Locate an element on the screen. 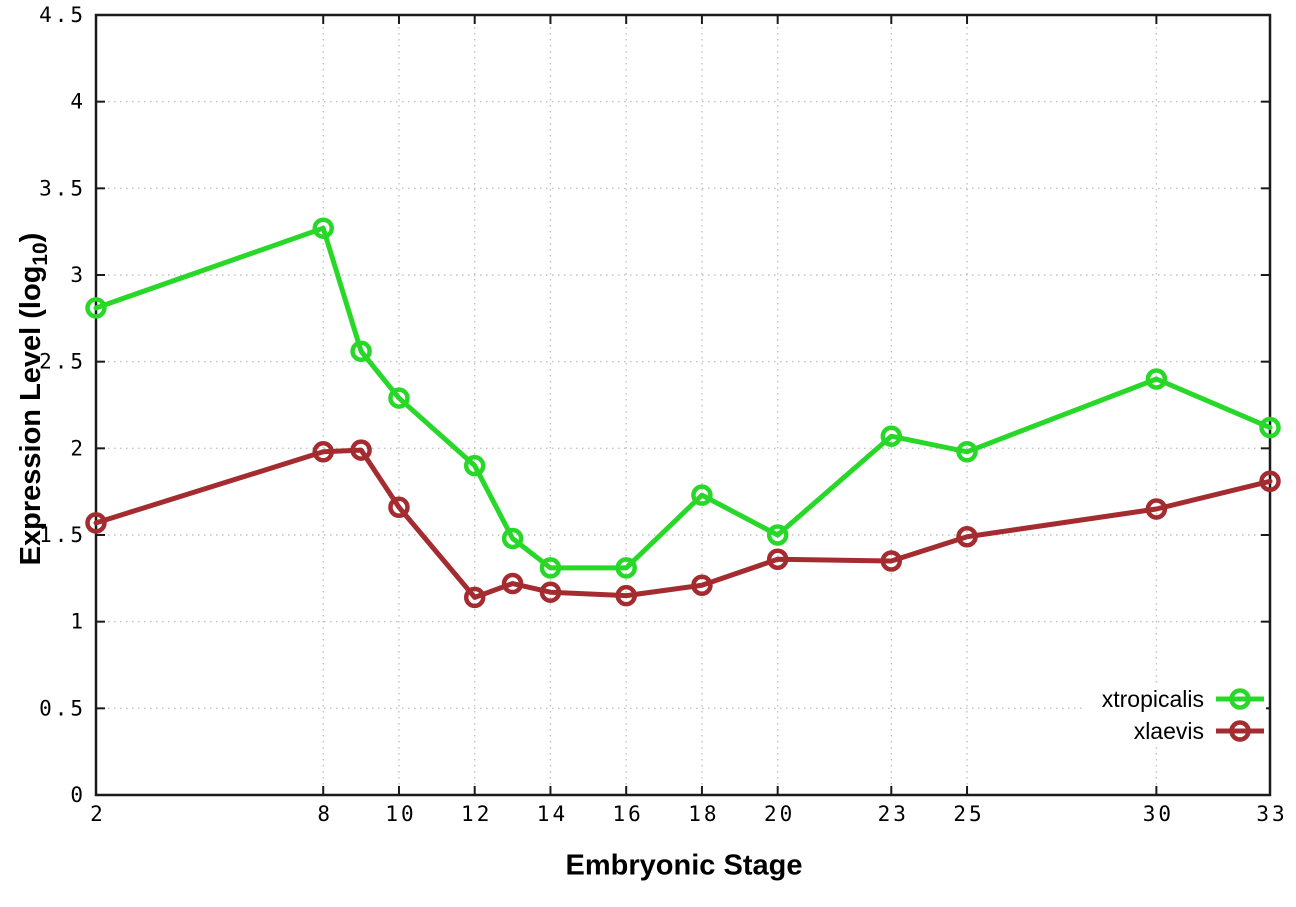 The image size is (1296, 907). legend: xtropicalis xlaevis is located at coordinates (1174, 715).